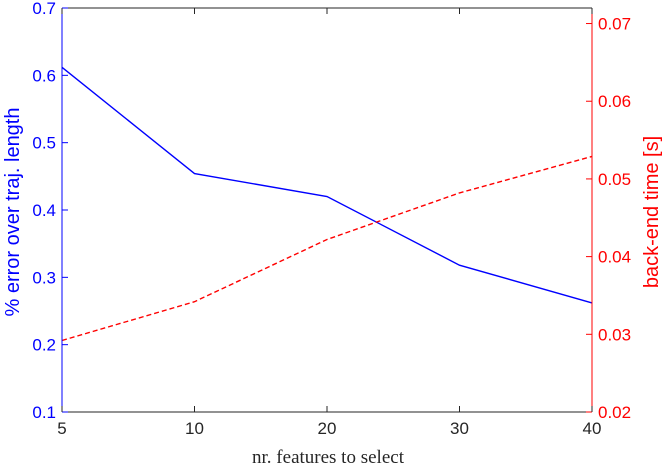 This screenshot has width=670, height=466. I want to click on right-tick-label: 0.04, so click(614, 257).